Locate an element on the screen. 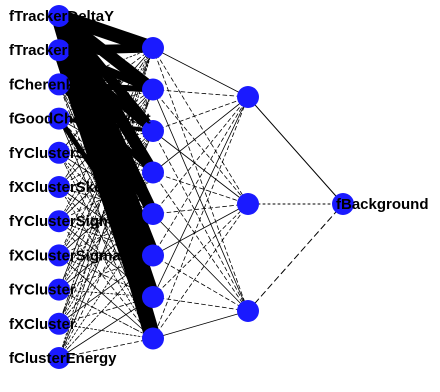 Image resolution: width=440 pixels, height=392 pixels. input-label: fTrackerDeltaX is located at coordinates (61, 50).